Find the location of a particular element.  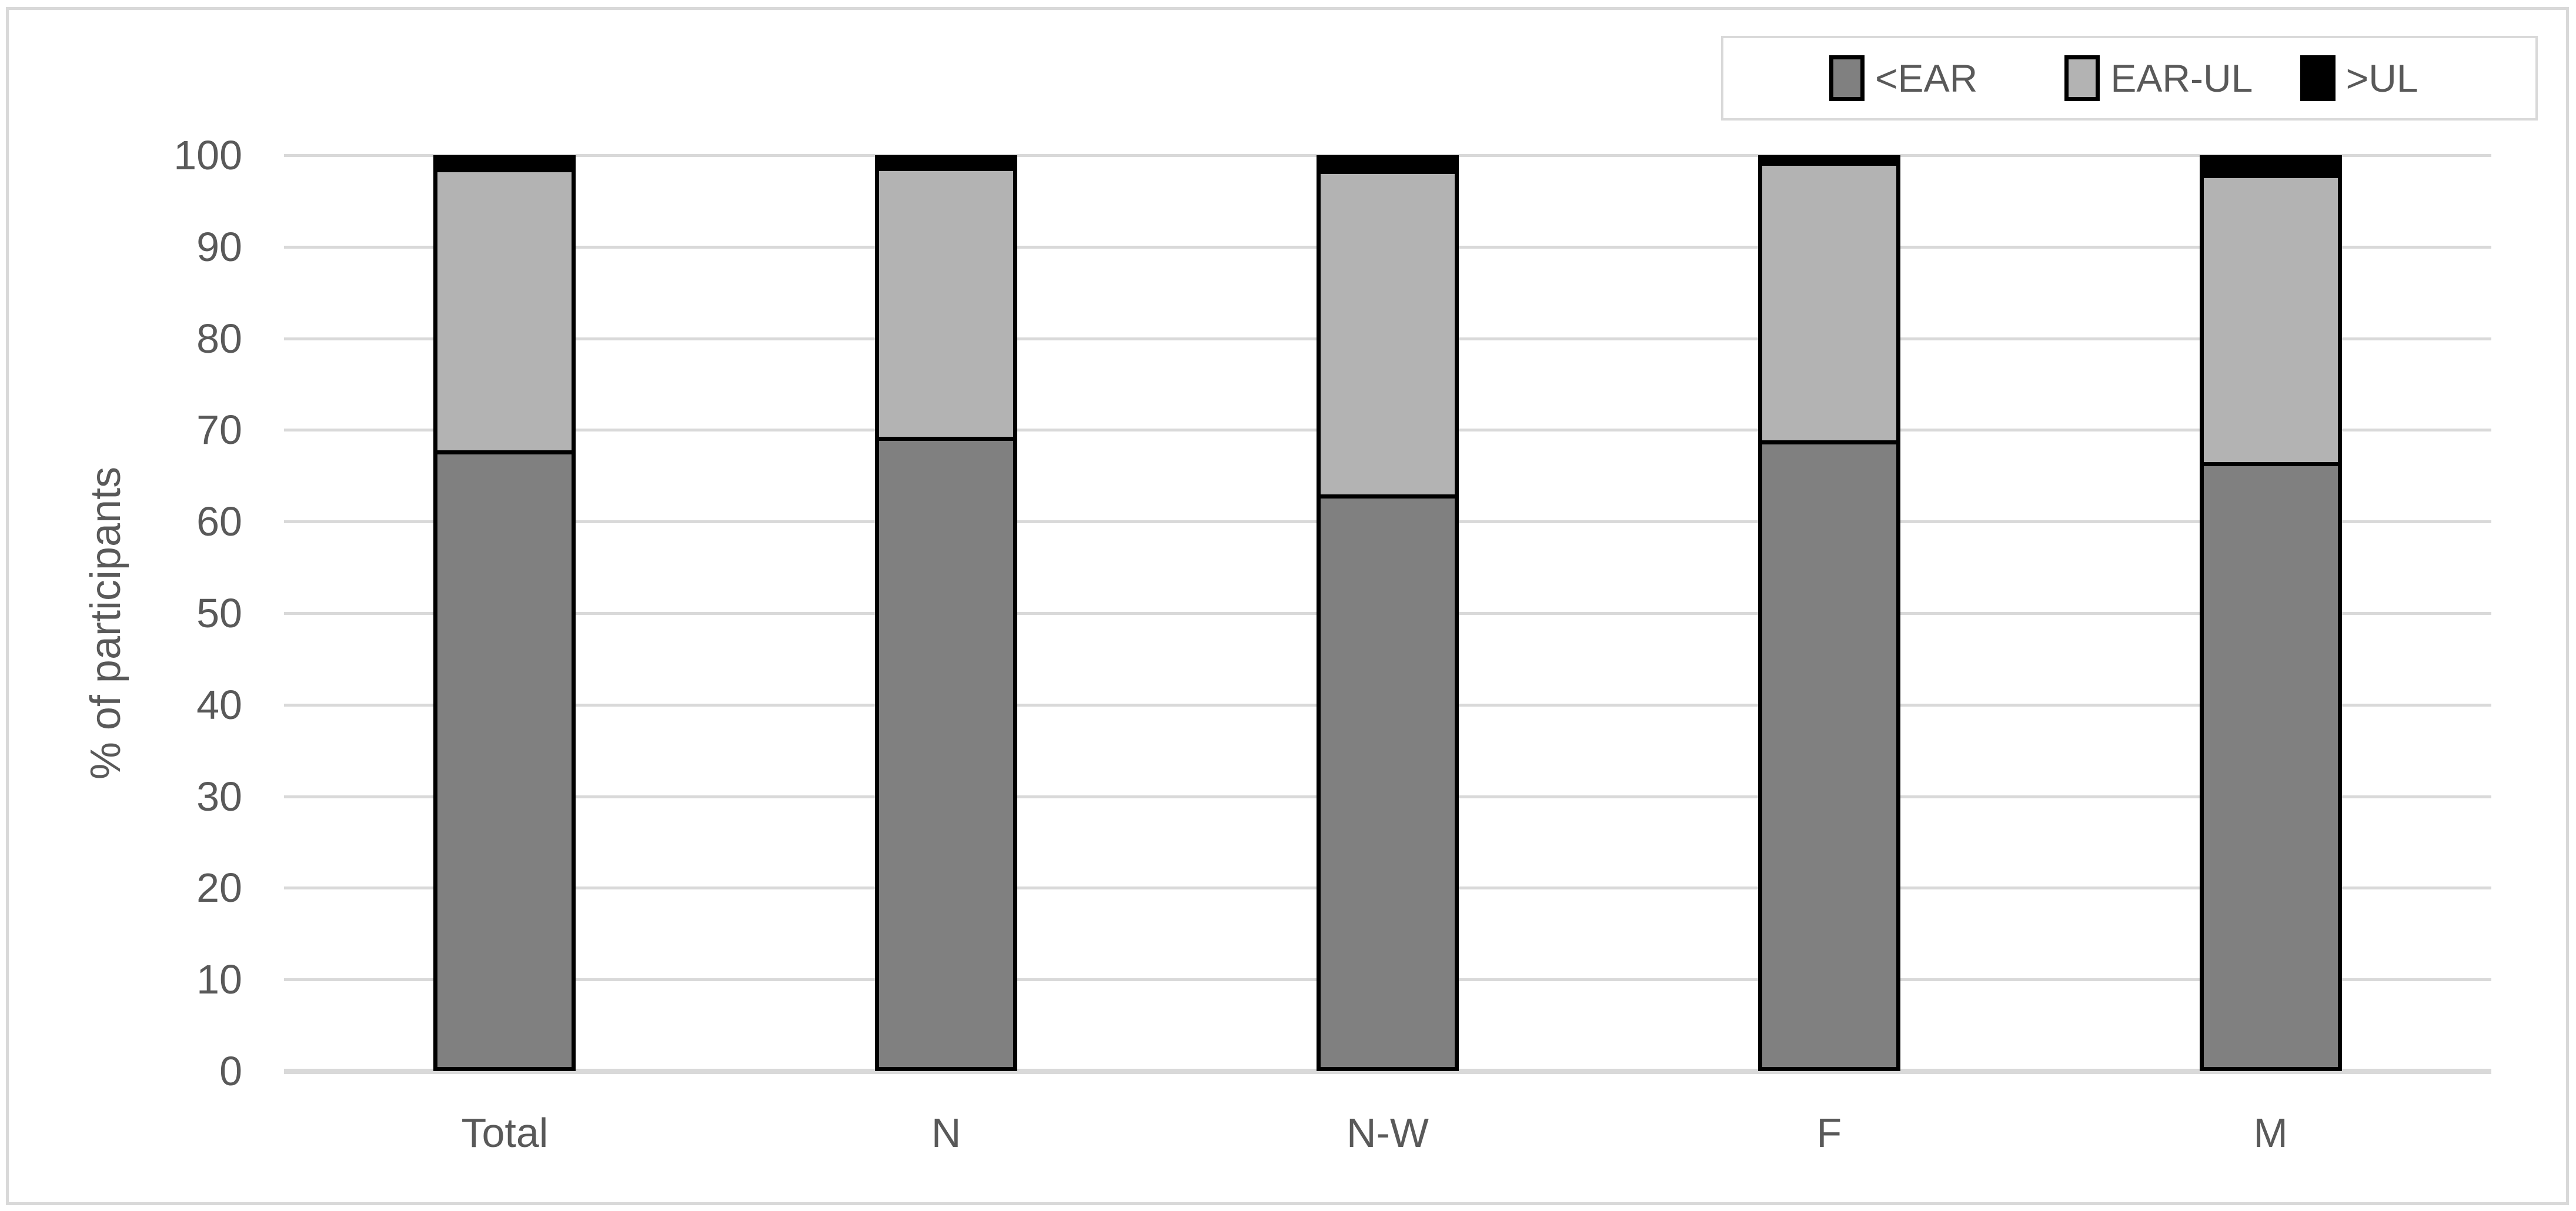

legend-label-ear: <EAR is located at coordinates (1926, 78).